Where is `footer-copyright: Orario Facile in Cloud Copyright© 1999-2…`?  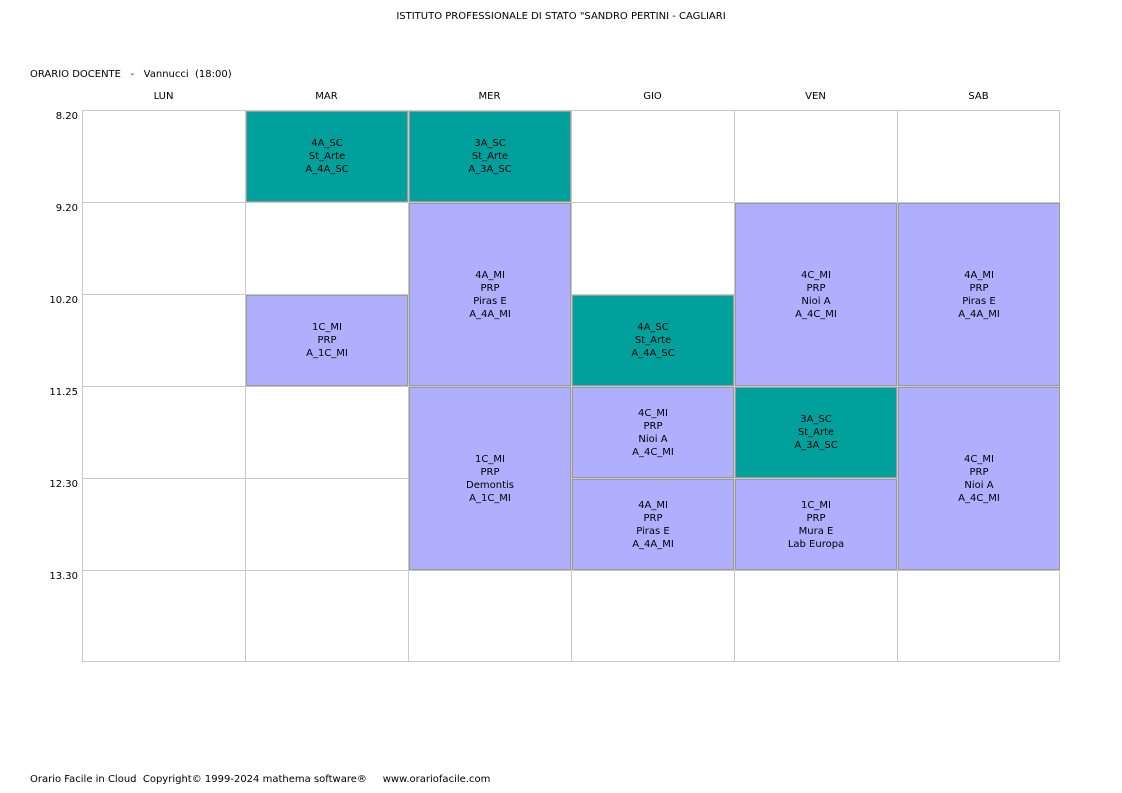 footer-copyright: Orario Facile in Cloud Copyright© 1999-2… is located at coordinates (260, 779).